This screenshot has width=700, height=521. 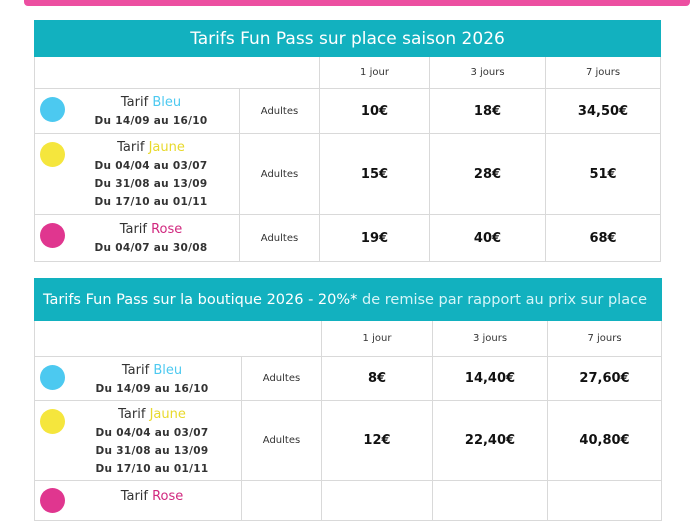 What do you see at coordinates (487, 238) in the screenshot?
I see `price-cell: 40€` at bounding box center [487, 238].